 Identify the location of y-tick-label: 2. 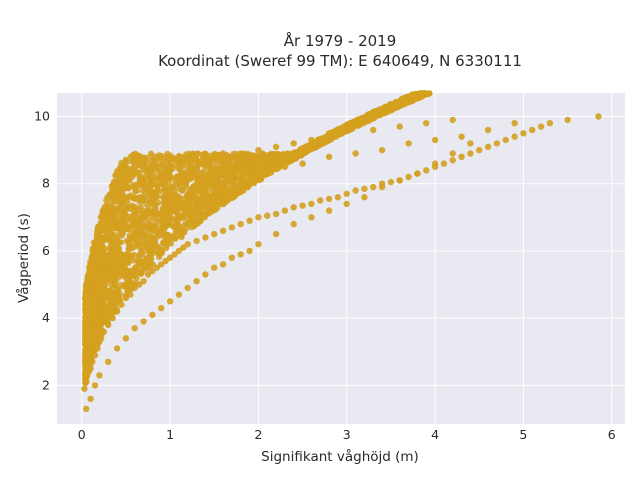
(46, 384).